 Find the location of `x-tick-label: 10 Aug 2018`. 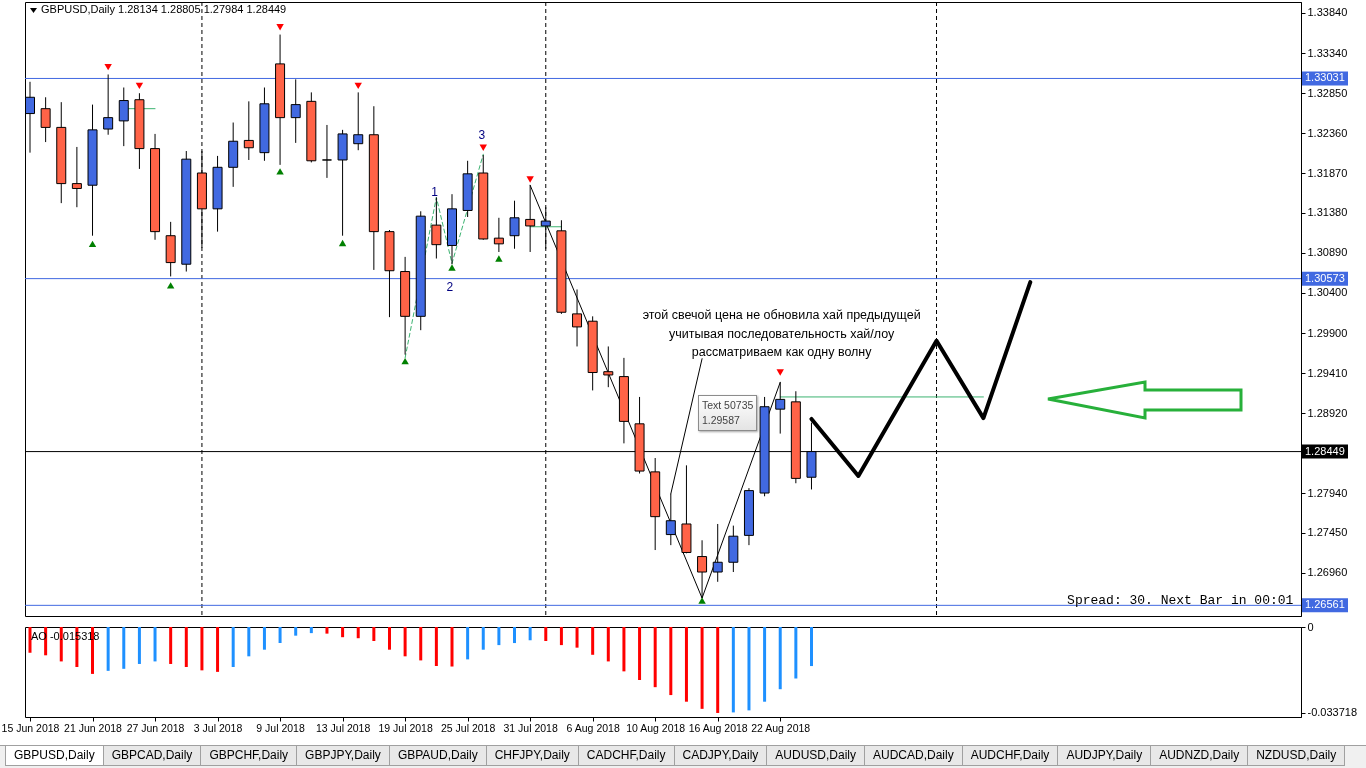

x-tick-label: 10 Aug 2018 is located at coordinates (656, 727).